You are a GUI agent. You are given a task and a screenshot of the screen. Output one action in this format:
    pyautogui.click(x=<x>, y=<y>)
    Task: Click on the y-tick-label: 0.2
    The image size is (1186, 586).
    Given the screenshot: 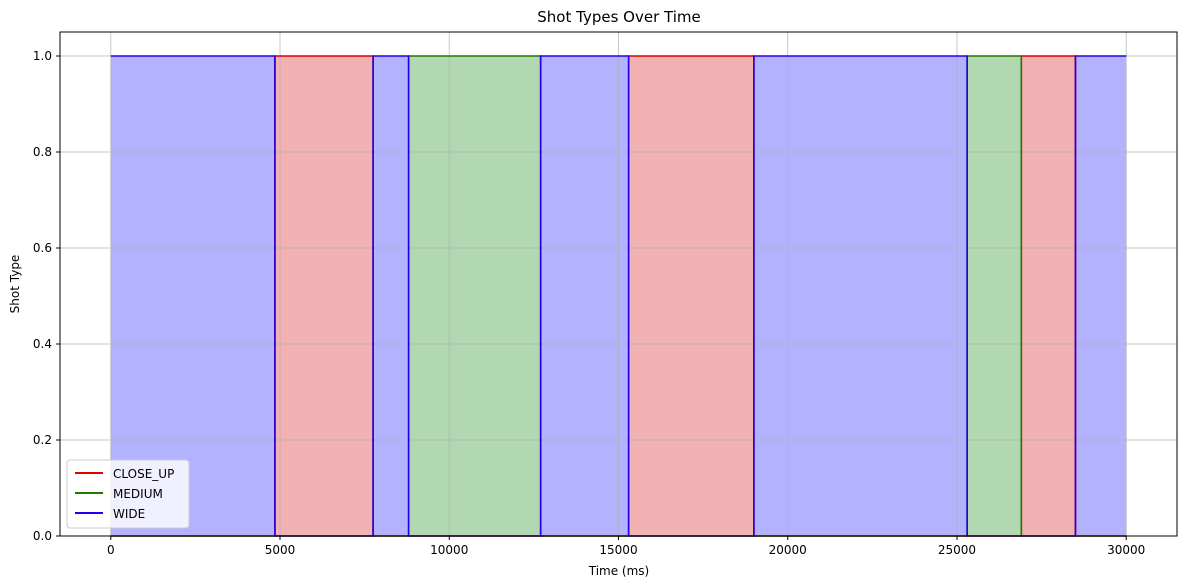 What is the action you would take?
    pyautogui.click(x=42, y=440)
    